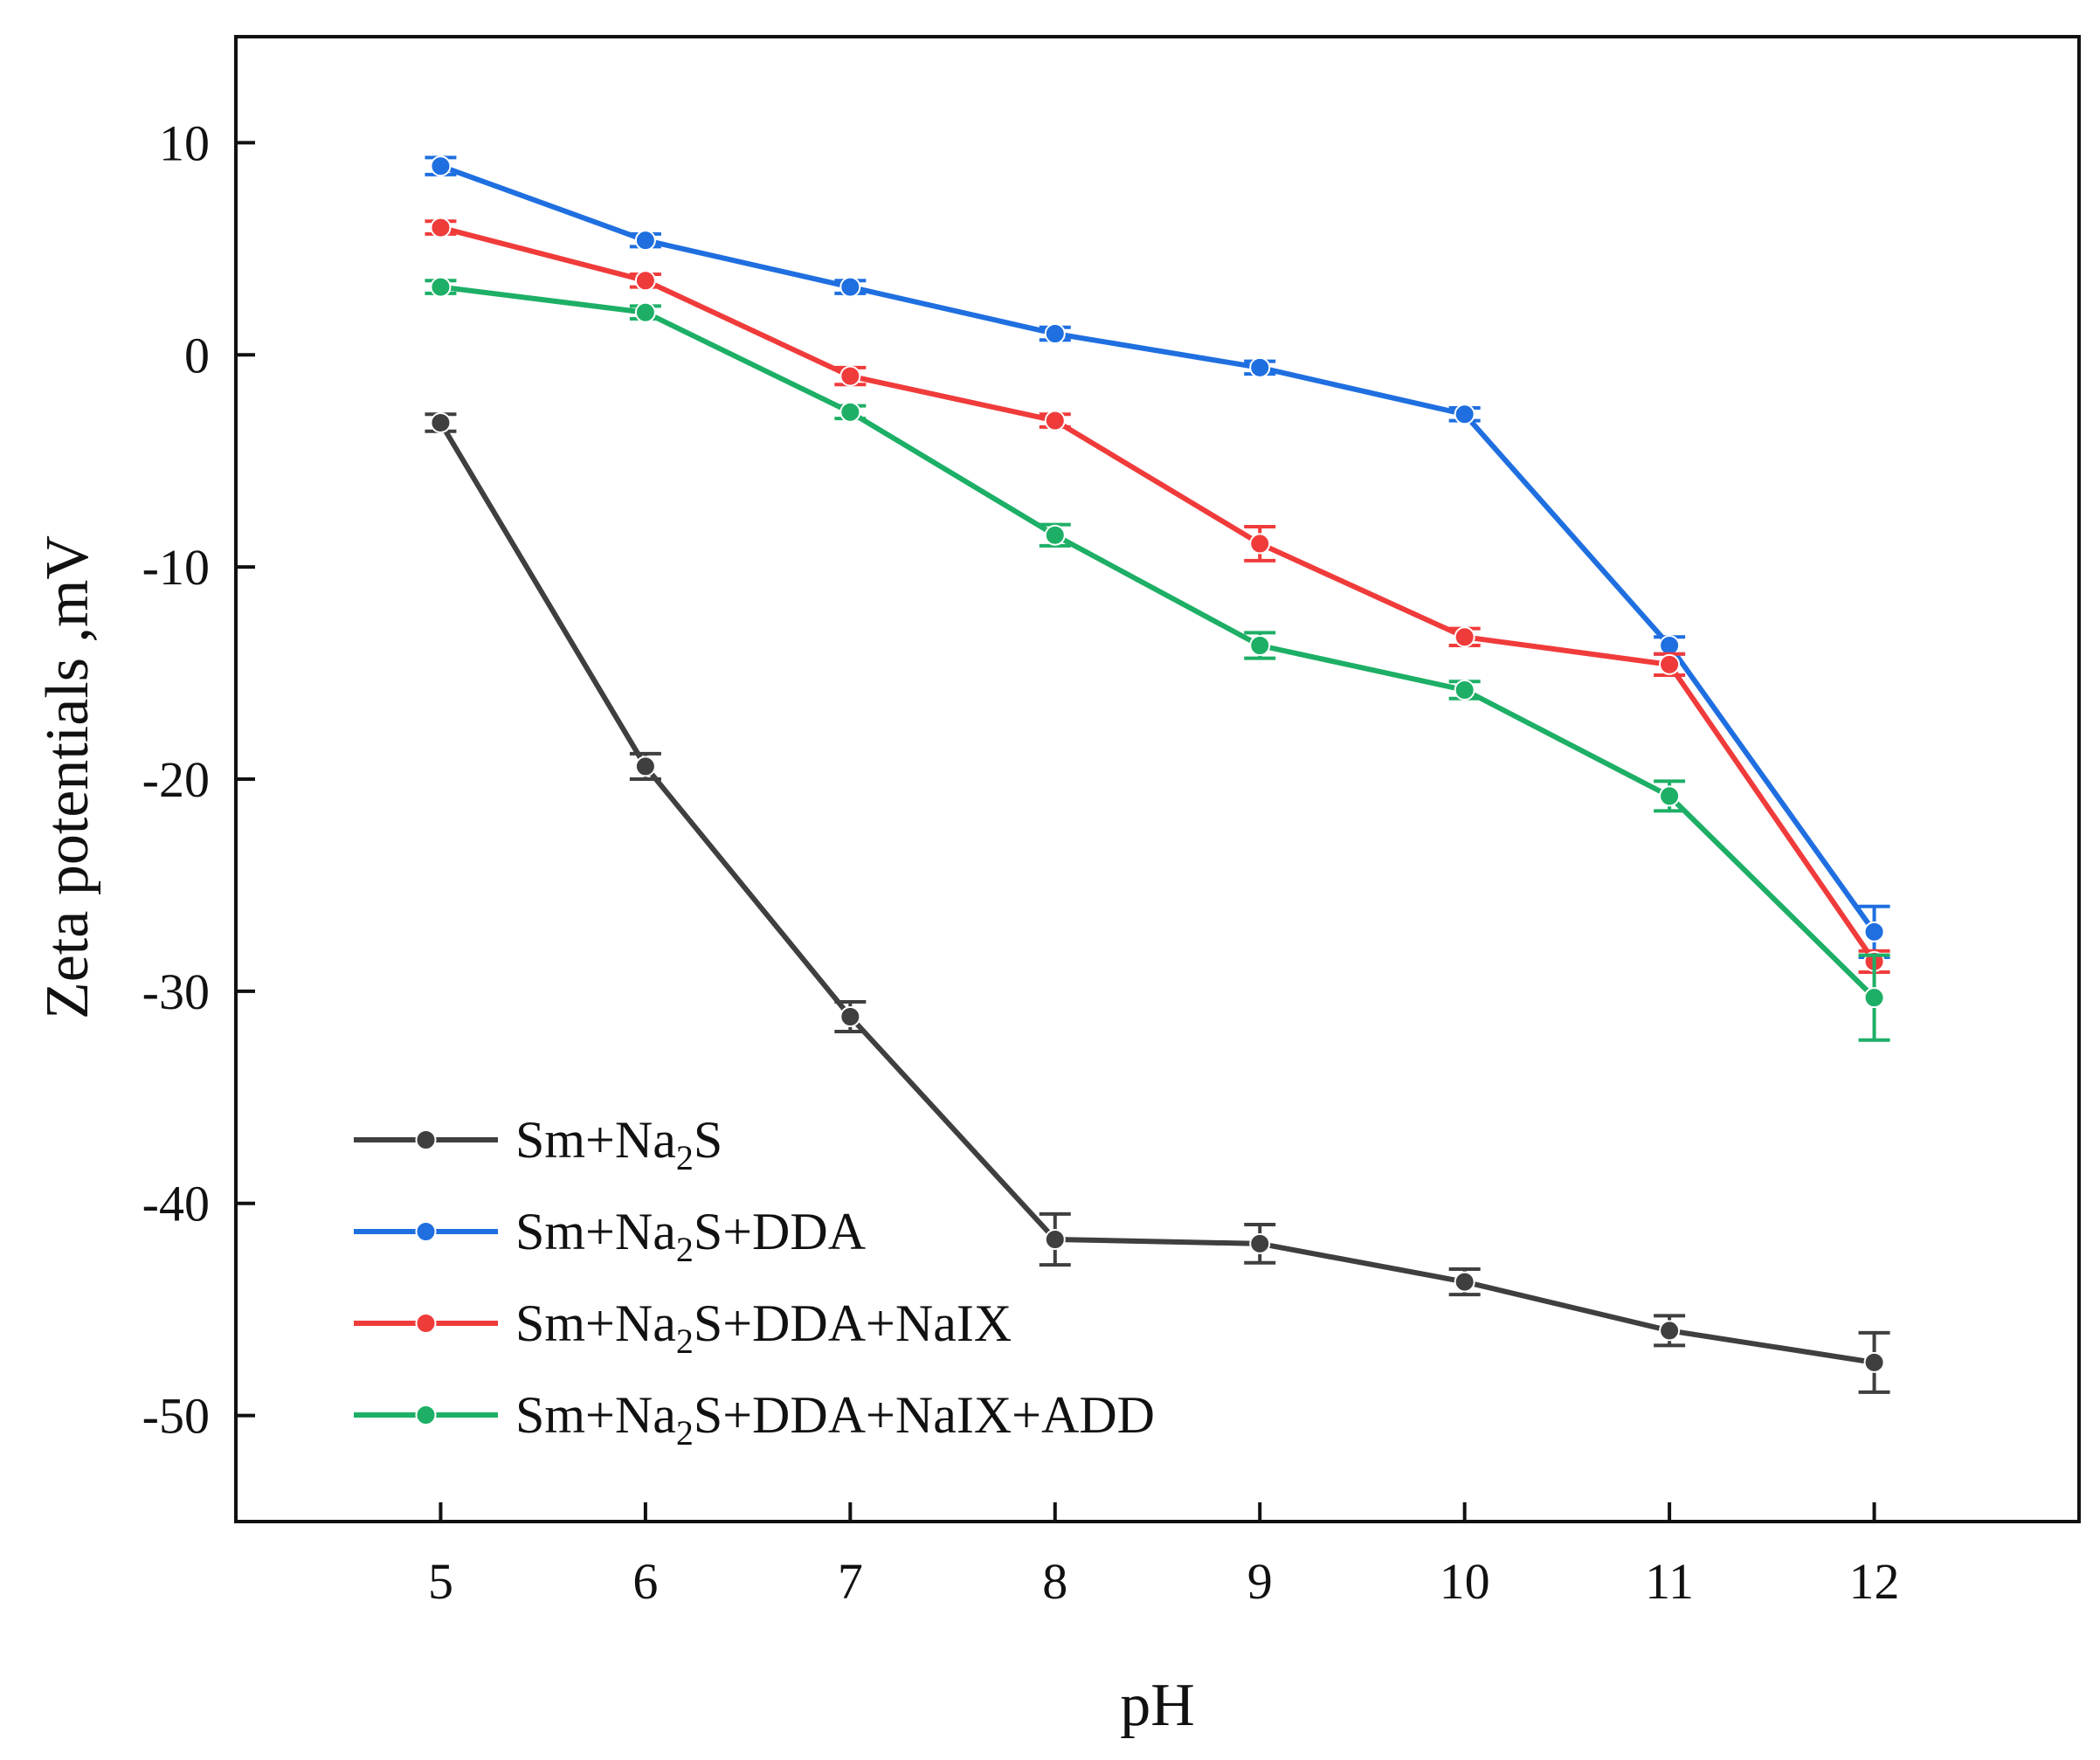 This screenshot has width=2100, height=1760. Describe the element at coordinates (1158, 1705) in the screenshot. I see `x-axis-title: pH` at that location.